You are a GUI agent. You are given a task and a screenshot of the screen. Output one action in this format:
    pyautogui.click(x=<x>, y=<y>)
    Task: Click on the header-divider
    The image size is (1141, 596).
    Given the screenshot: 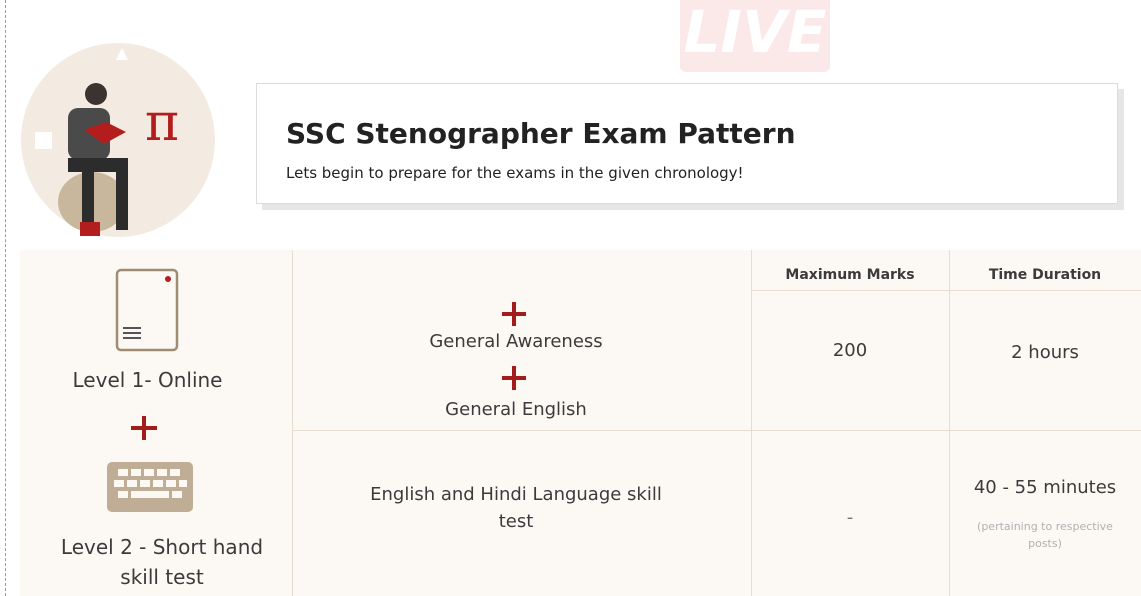 What is the action you would take?
    pyautogui.click(x=946, y=290)
    